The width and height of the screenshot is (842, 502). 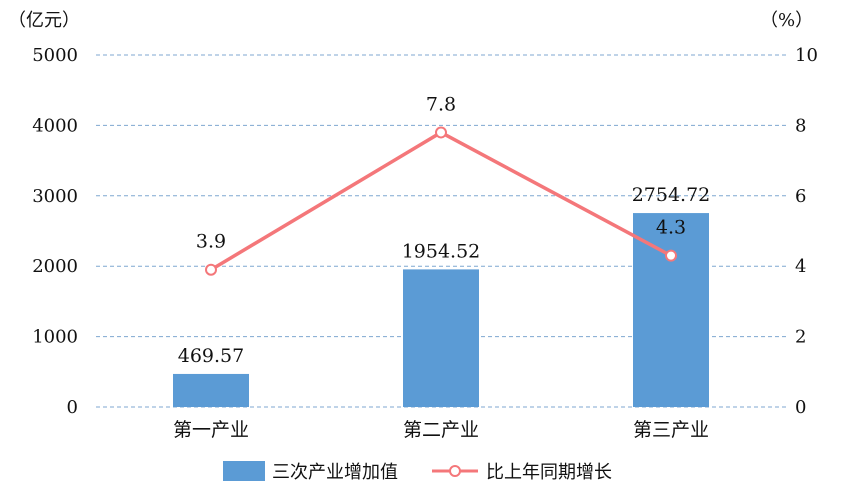 I want to click on right-axis-tick-label: 4, so click(x=800, y=266).